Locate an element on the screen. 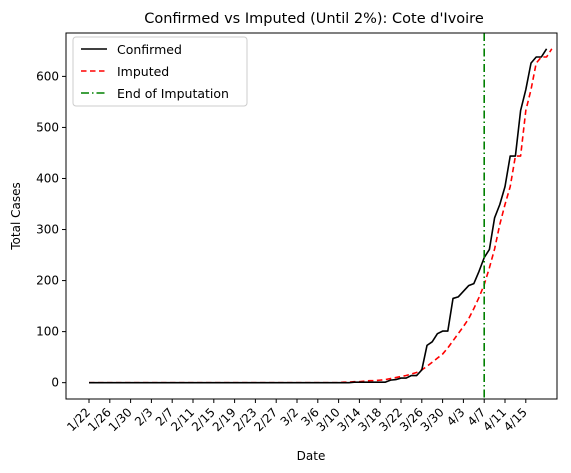 The image size is (571, 473). y-axis-label: Total Cases is located at coordinates (16, 216).